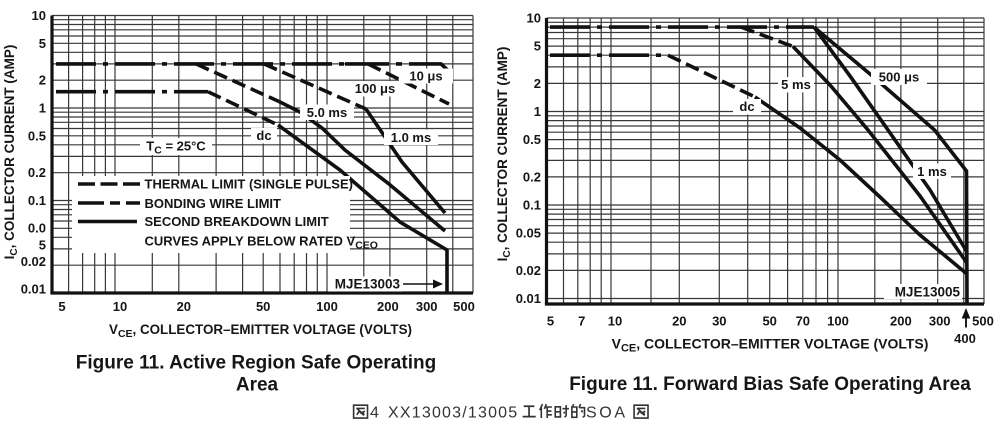 This screenshot has height=435, width=999. What do you see at coordinates (581, 321) in the screenshot?
I see `svg-text: 7` at bounding box center [581, 321].